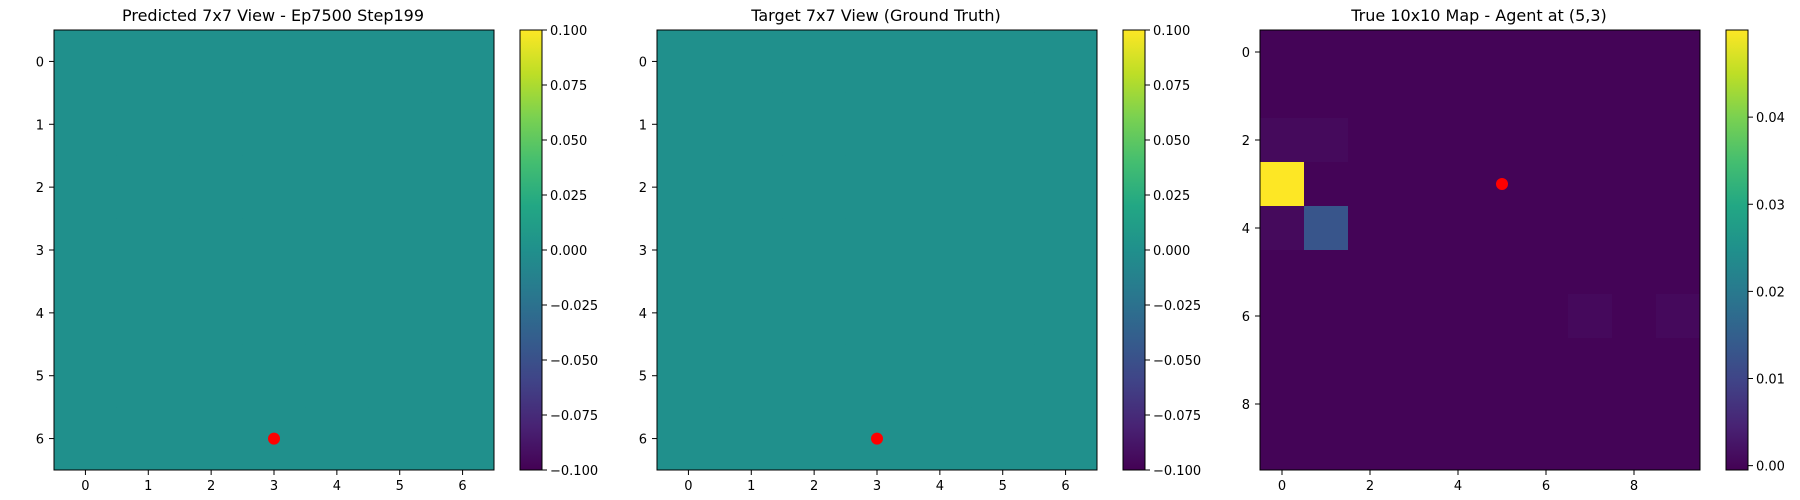 This screenshot has height=500, width=1800. What do you see at coordinates (688, 486) in the screenshot?
I see `x-tick-label: 0` at bounding box center [688, 486].